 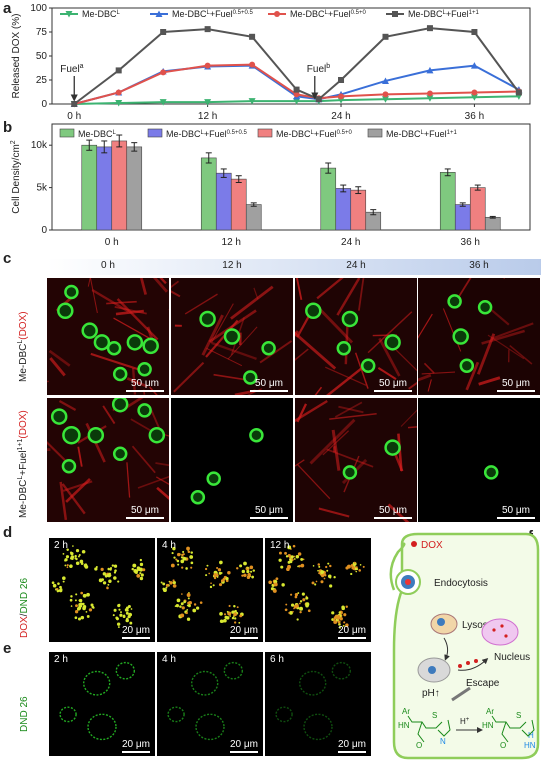 What do you see at coordinates (294, 267) in the screenshot?
I see `time-gradient-bar` at bounding box center [294, 267].